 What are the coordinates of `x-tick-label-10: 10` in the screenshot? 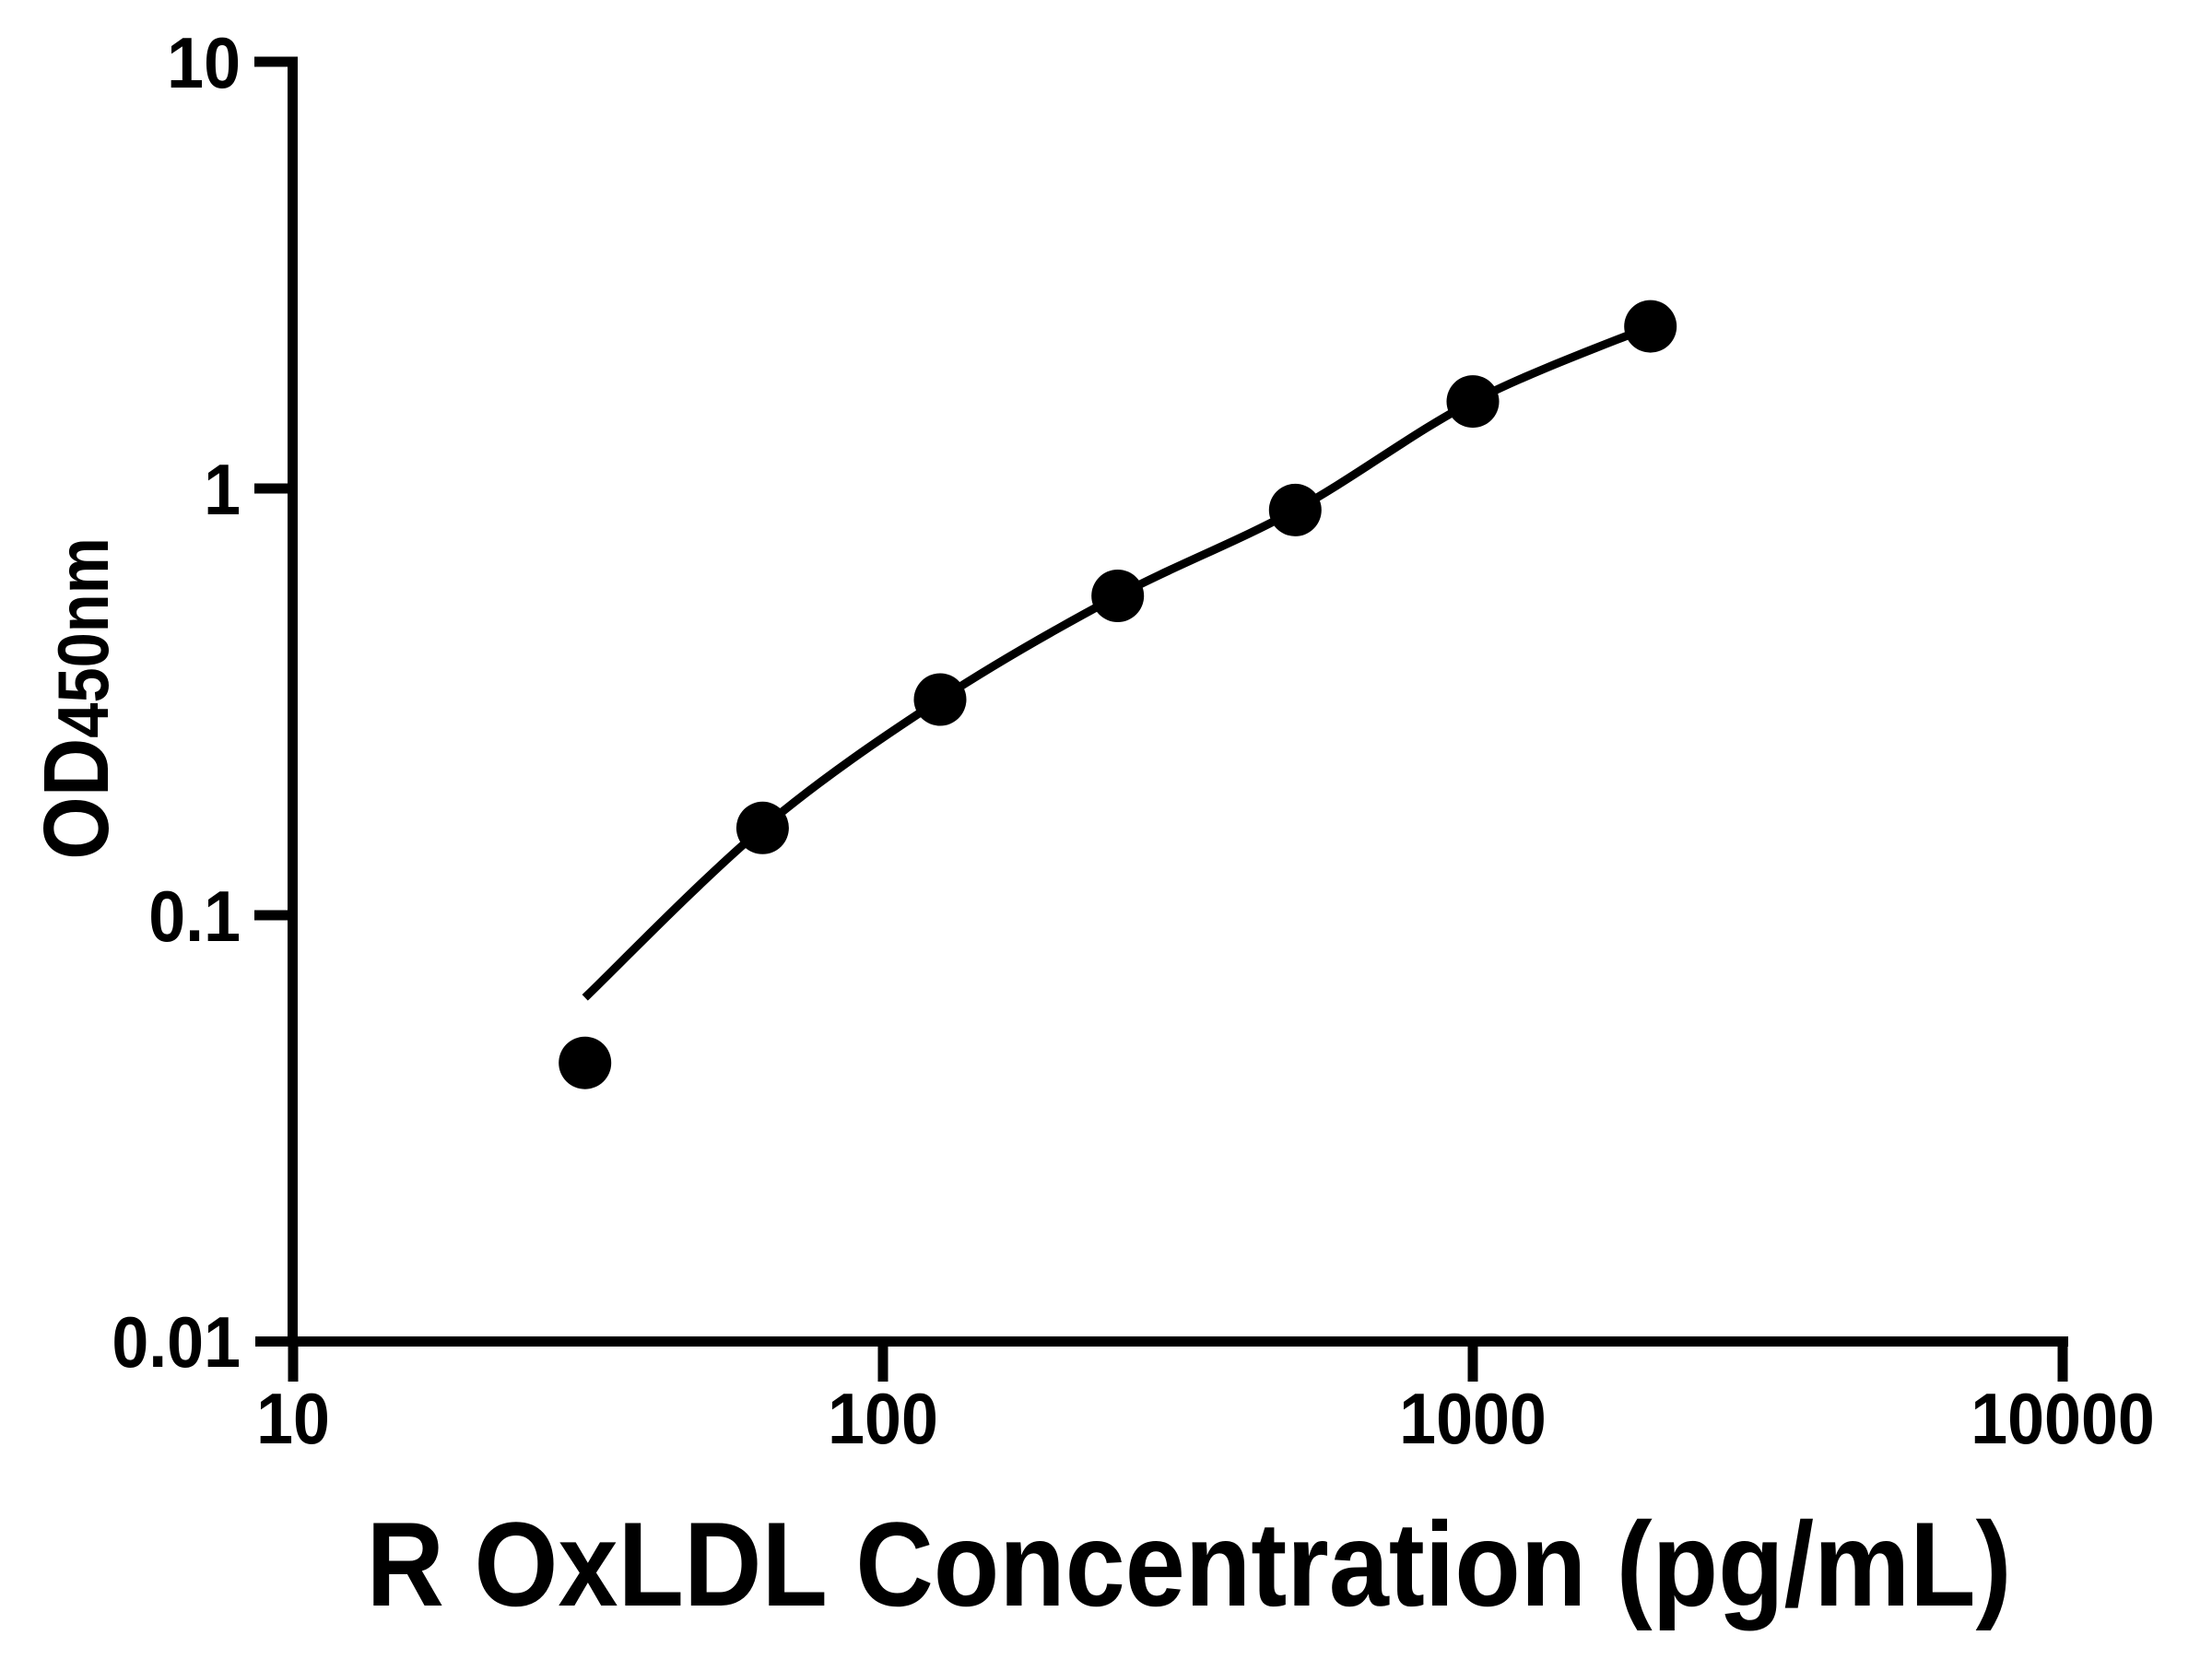 It's located at (293, 1418).